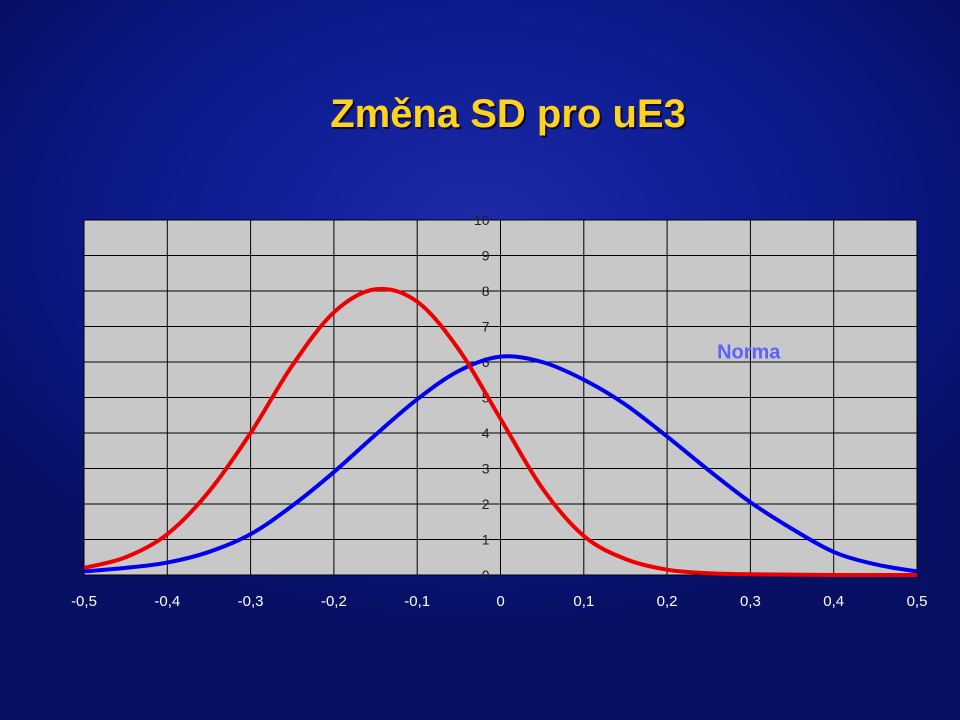 This screenshot has width=960, height=720. Describe the element at coordinates (486, 362) in the screenshot. I see `y-tick-label: 6` at that location.